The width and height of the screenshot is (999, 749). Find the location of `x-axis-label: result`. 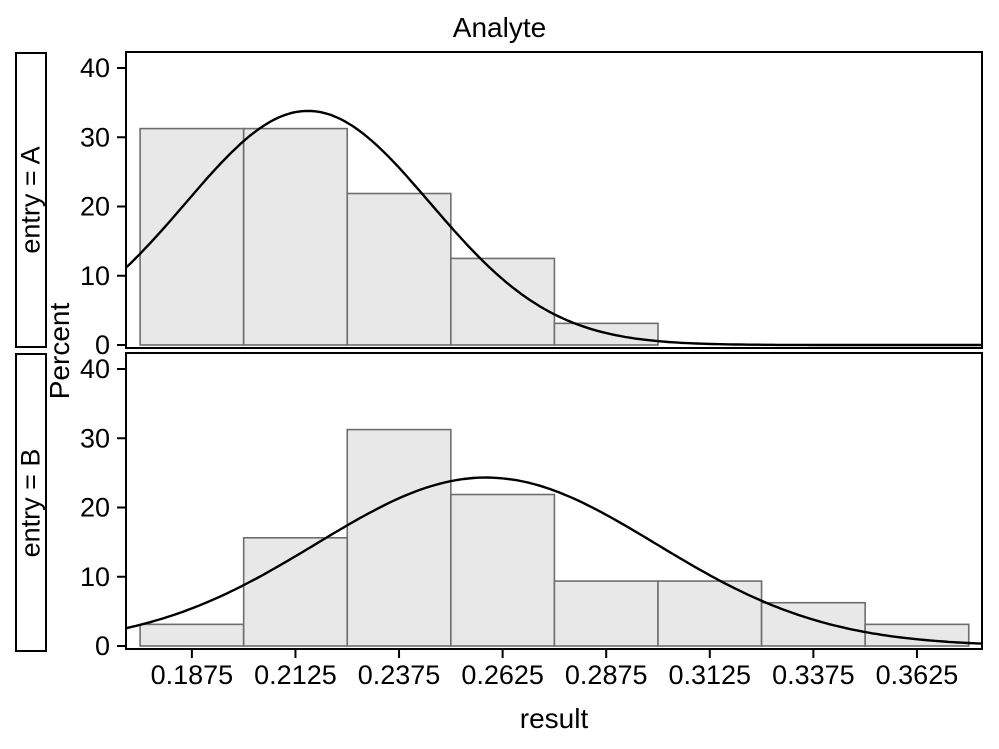

x-axis-label: result is located at coordinates (554, 718).